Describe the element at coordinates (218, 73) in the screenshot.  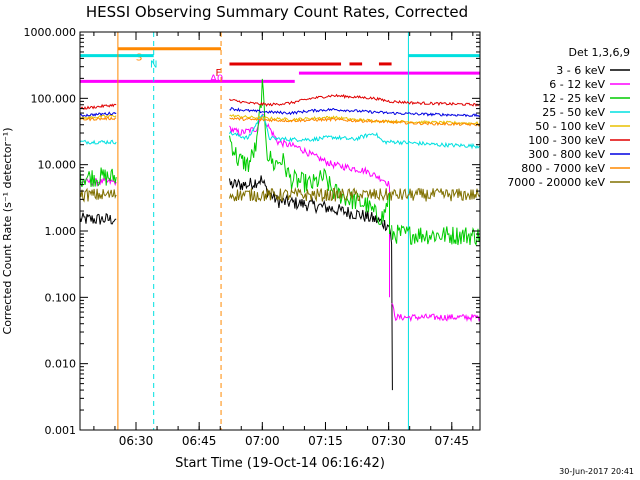
I see `flag-label: F` at that location.